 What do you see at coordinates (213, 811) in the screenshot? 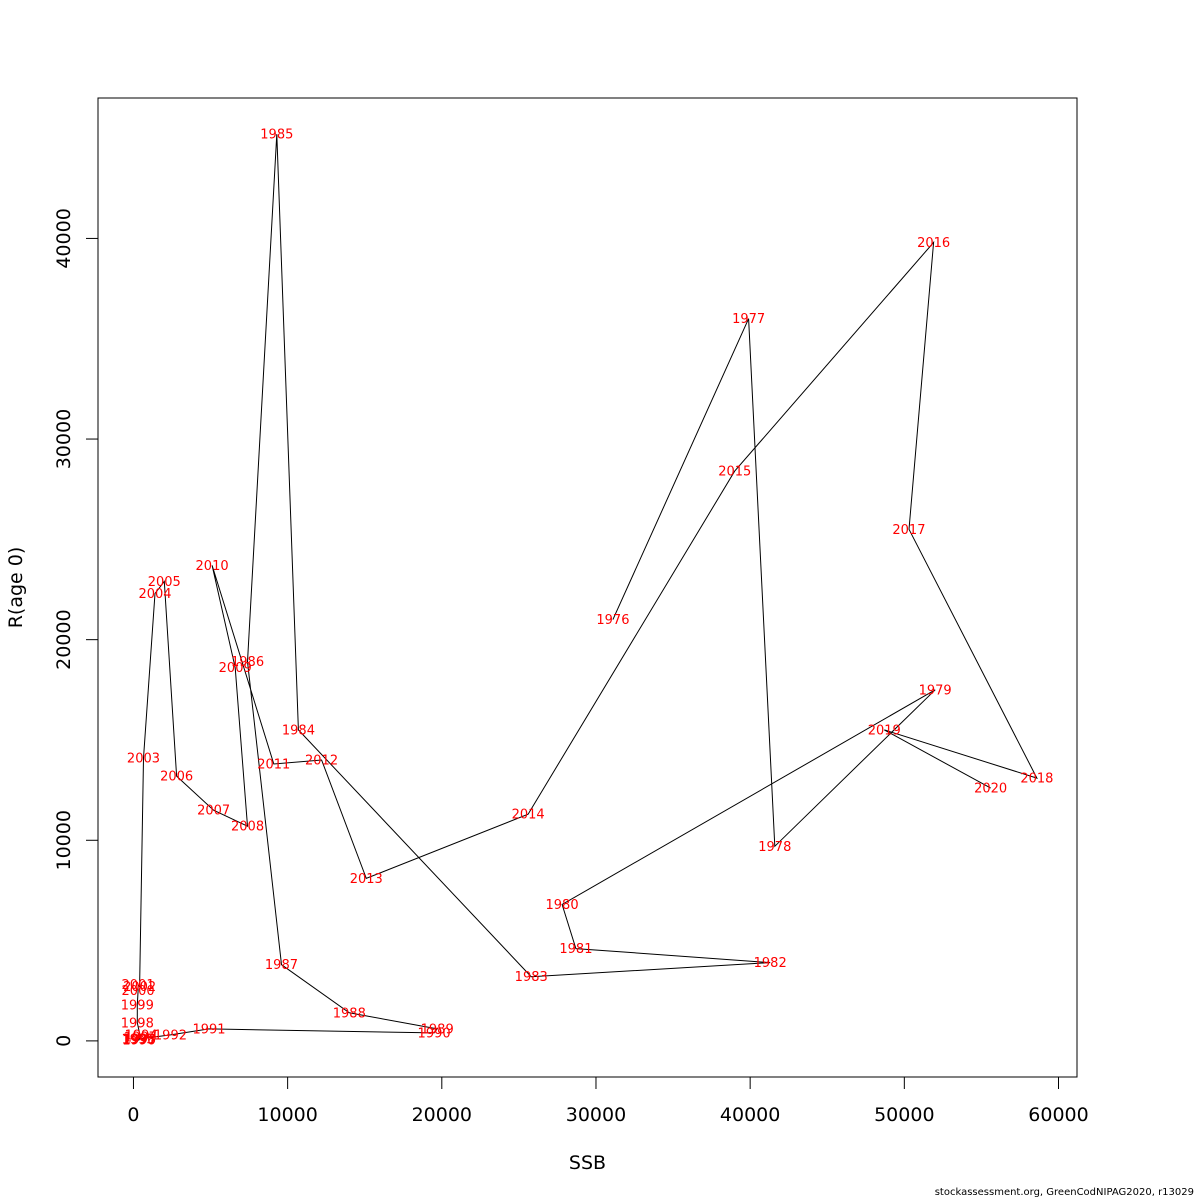
I see `point-label-2007: 2007` at bounding box center [213, 811].